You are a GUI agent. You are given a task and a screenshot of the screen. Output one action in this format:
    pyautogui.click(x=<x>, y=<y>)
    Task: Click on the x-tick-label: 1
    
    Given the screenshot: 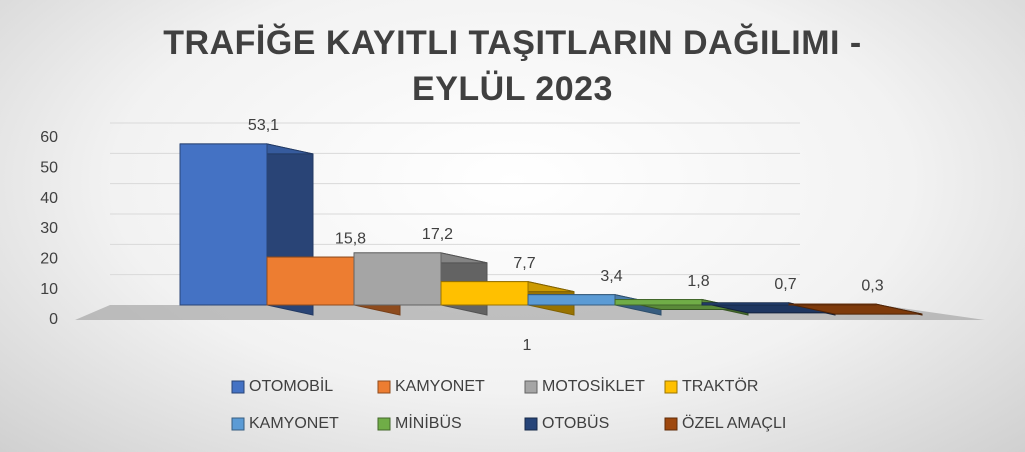 What is the action you would take?
    pyautogui.click(x=527, y=345)
    